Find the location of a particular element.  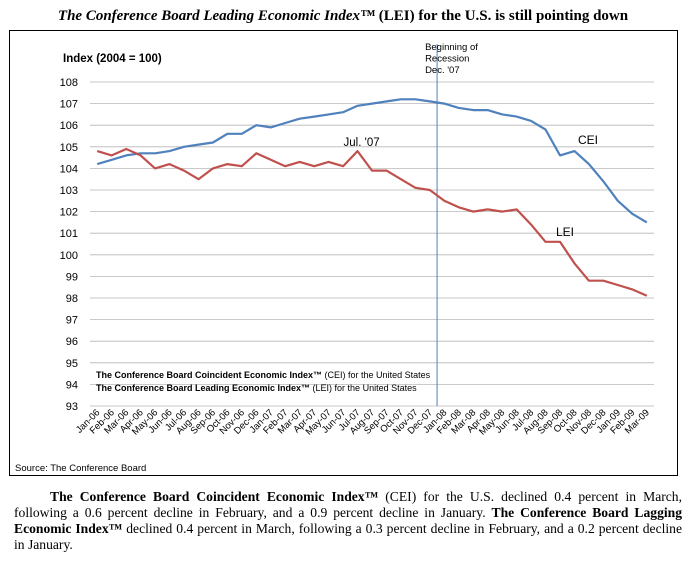

recession-label-line-0: Beginning of is located at coordinates (451, 47).